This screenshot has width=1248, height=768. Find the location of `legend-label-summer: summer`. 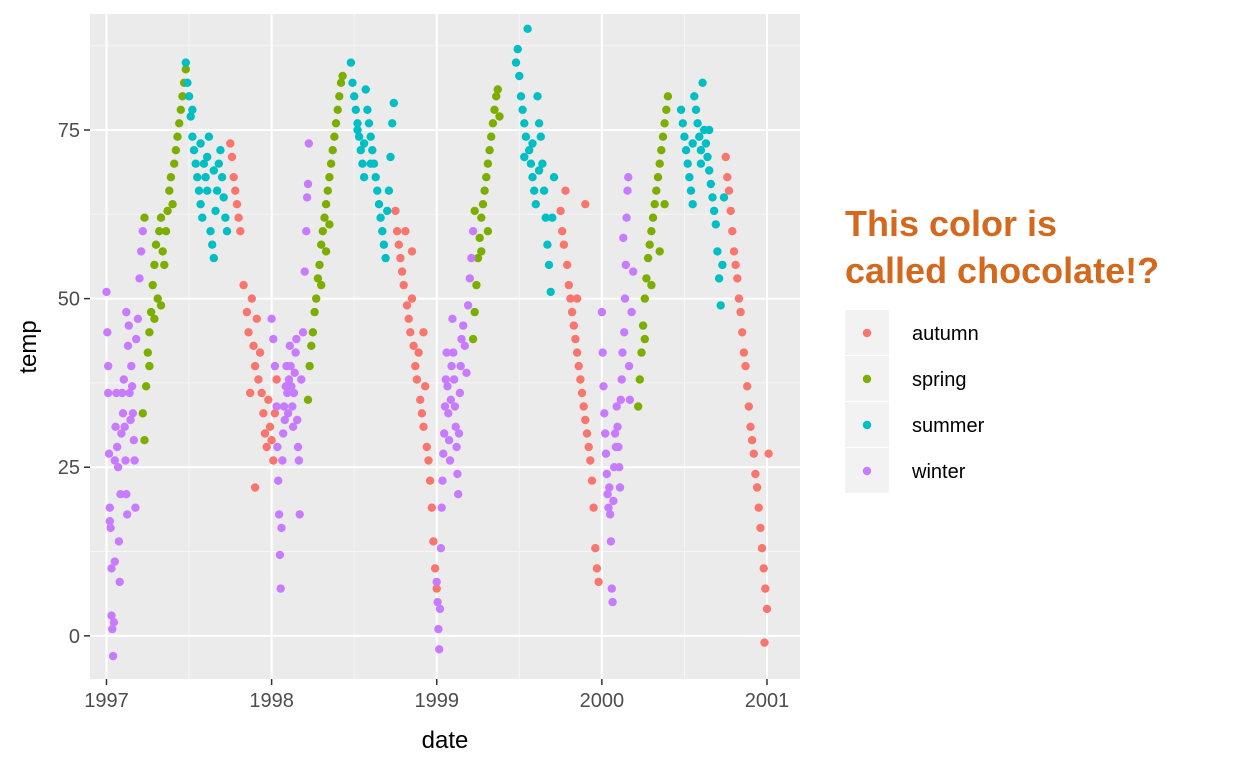

legend-label-summer: summer is located at coordinates (948, 426).